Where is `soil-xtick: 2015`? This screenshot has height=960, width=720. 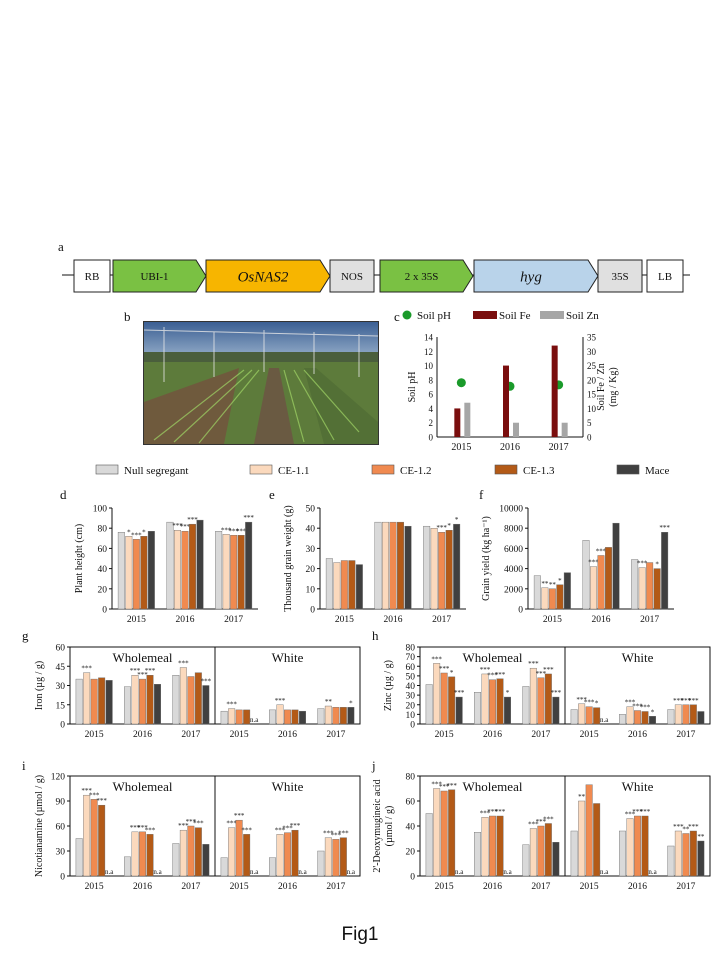
soil-xtick: 2015 is located at coordinates (461, 447).